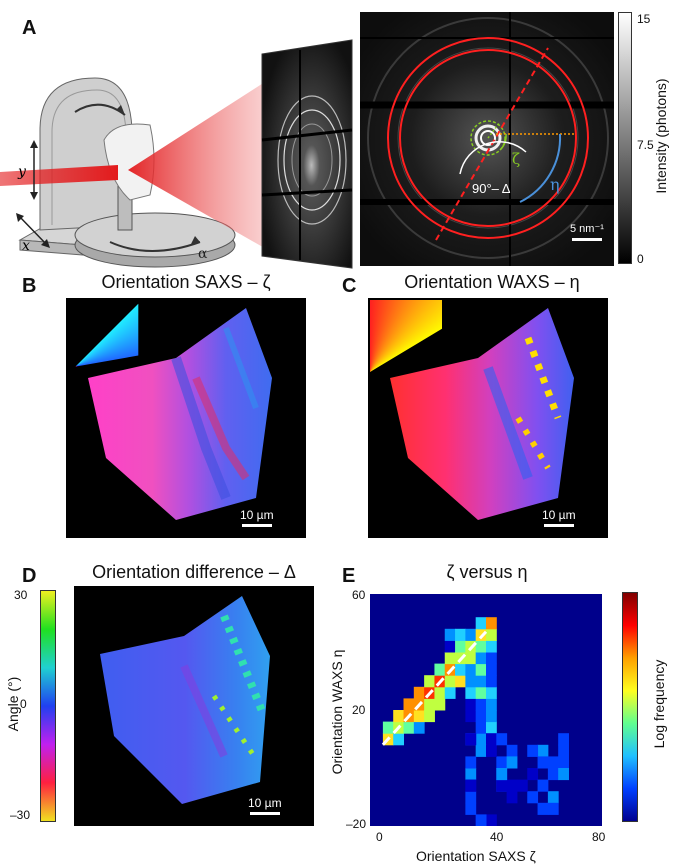 This screenshot has height=867, width=676. What do you see at coordinates (349, 286) in the screenshot?
I see `panel-letter-c: C` at bounding box center [349, 286].